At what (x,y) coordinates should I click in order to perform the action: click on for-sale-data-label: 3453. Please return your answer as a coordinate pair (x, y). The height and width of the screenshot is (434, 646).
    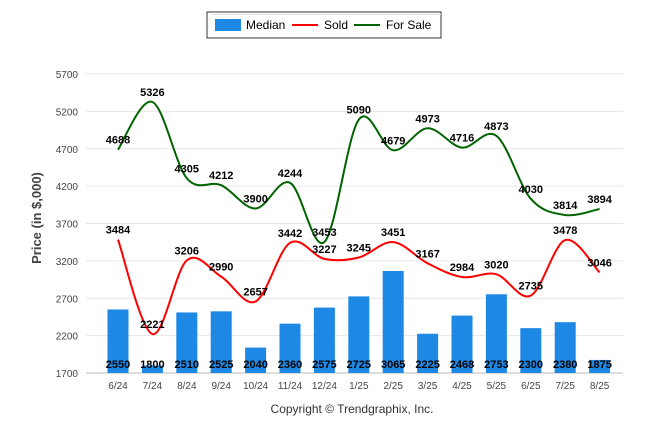
    Looking at the image, I should click on (324, 233).